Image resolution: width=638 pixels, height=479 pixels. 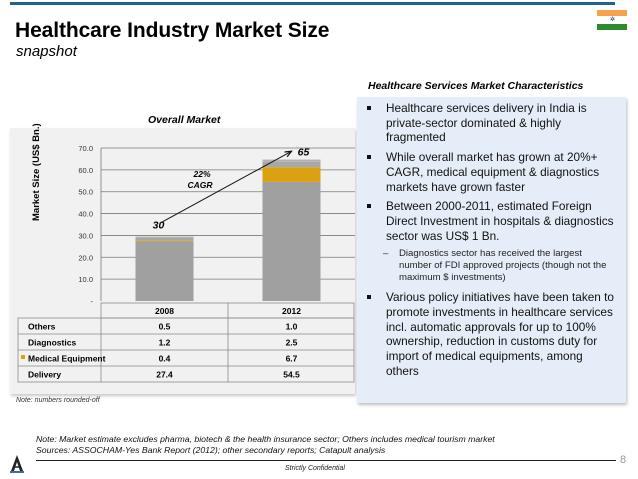 I want to click on header-accent-rule, so click(x=312, y=3).